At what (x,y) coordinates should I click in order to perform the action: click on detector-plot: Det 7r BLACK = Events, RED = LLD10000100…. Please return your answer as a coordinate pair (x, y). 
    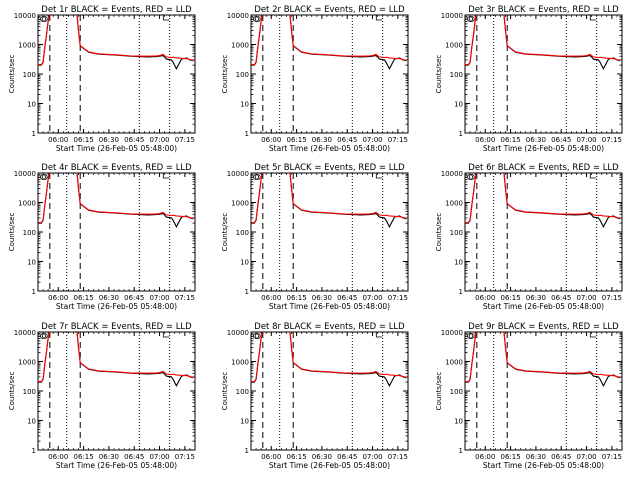
    Looking at the image, I should click on (102, 396).